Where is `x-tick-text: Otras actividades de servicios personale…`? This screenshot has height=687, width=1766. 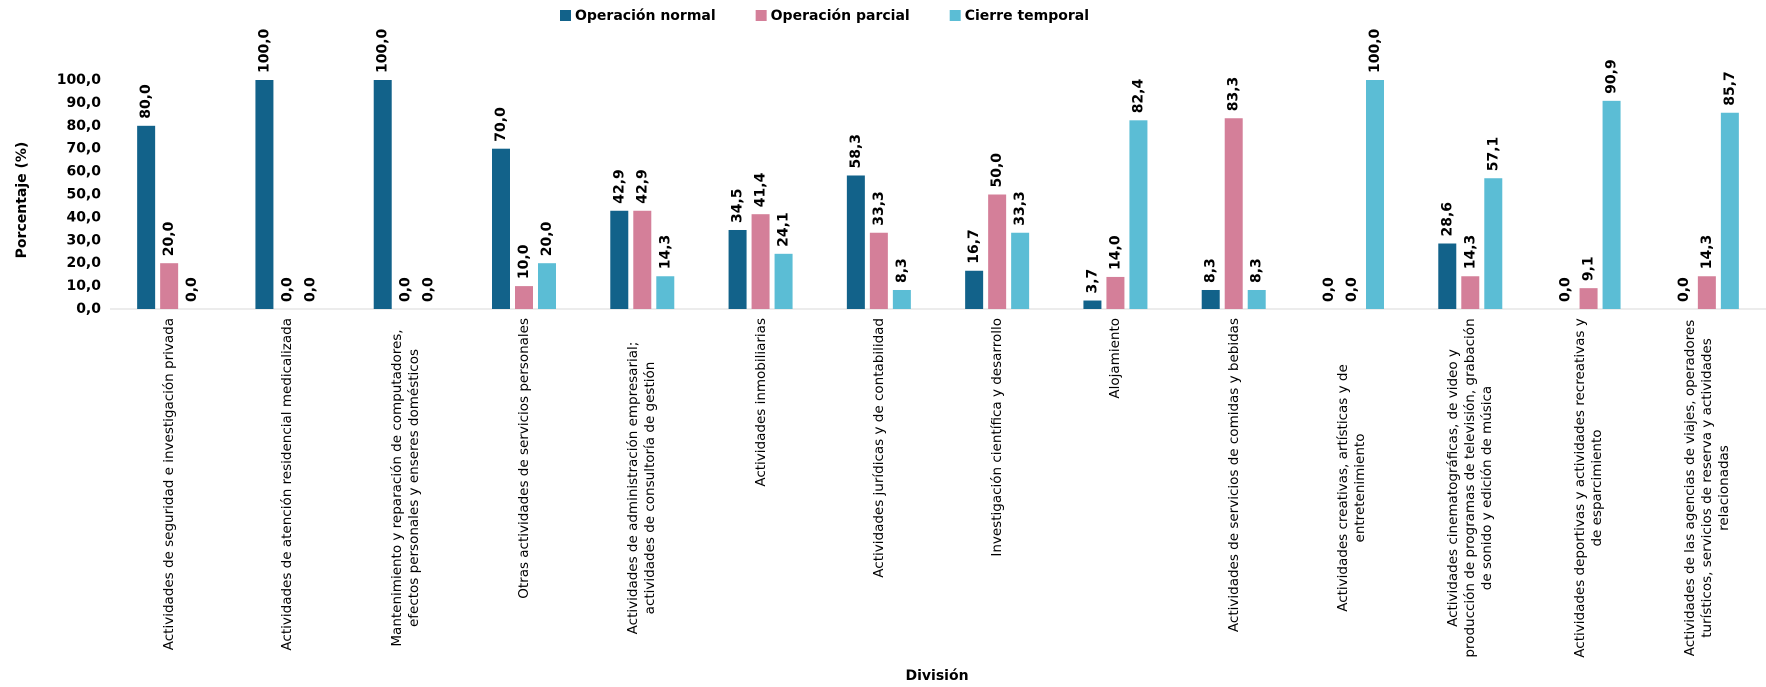 x-tick-text: Otras actividades de servicios personale… is located at coordinates (523, 458).